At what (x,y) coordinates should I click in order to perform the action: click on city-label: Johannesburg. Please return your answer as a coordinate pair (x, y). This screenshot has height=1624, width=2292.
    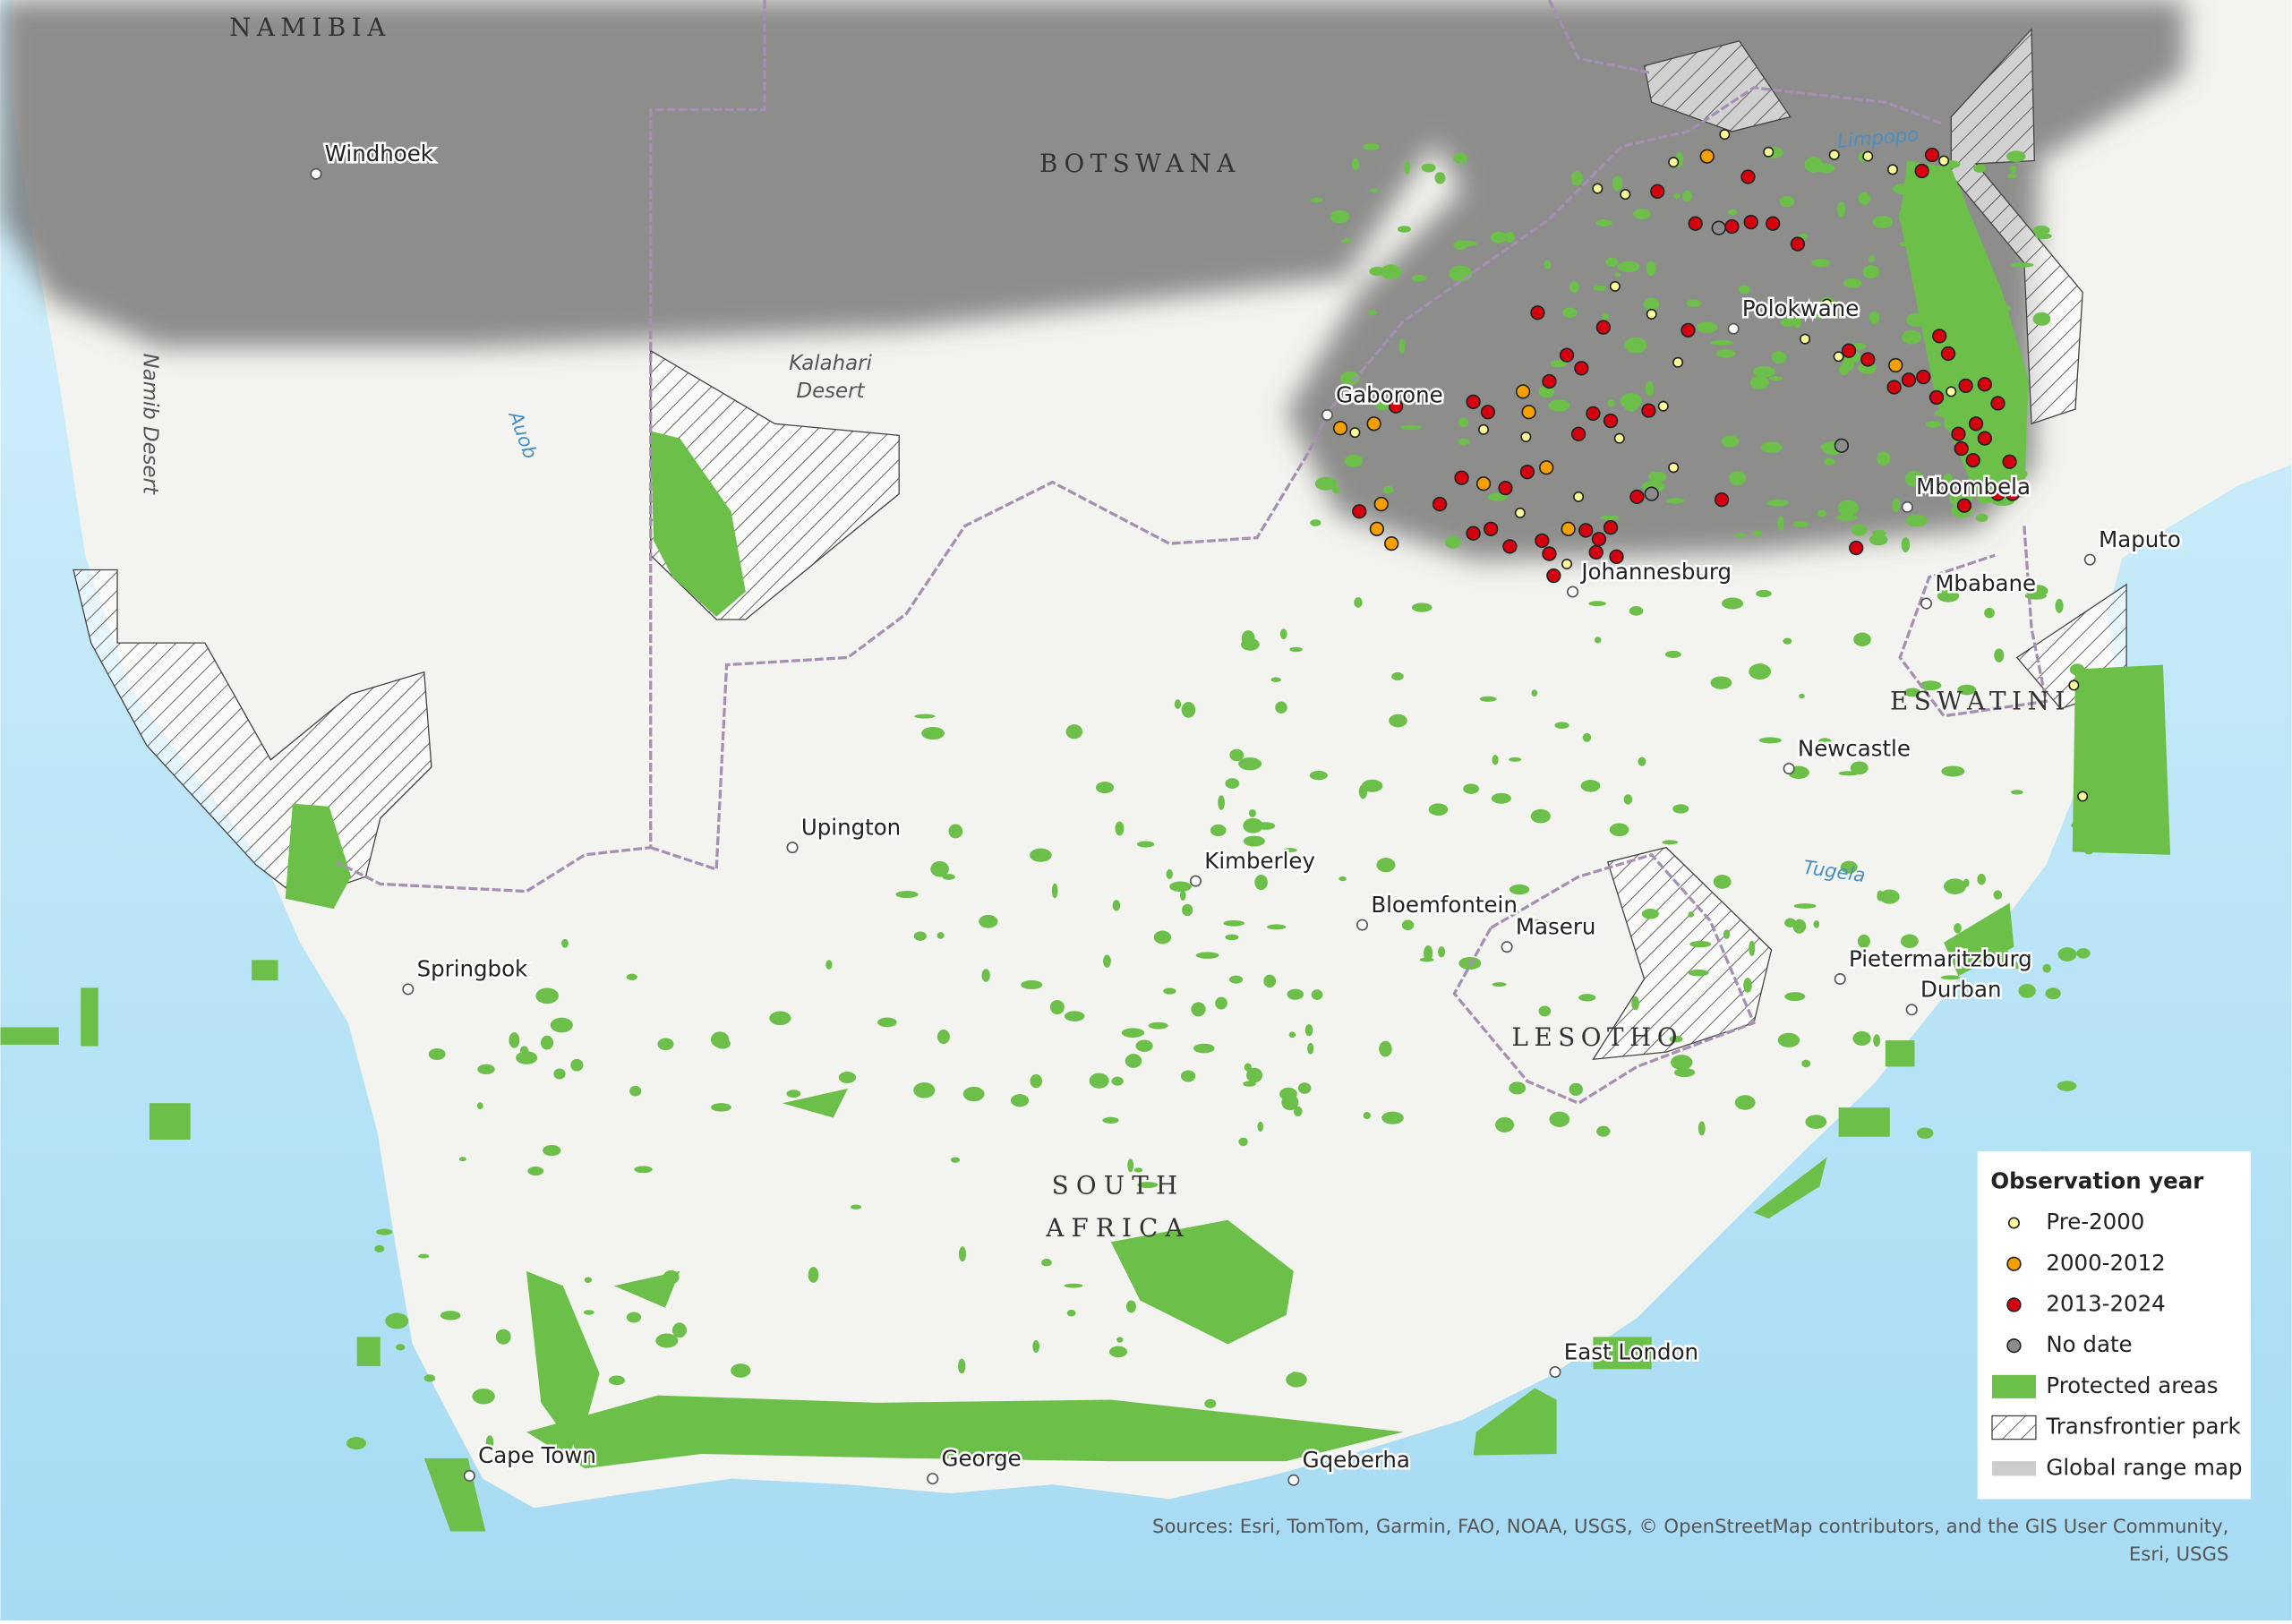
    Looking at the image, I should click on (1655, 572).